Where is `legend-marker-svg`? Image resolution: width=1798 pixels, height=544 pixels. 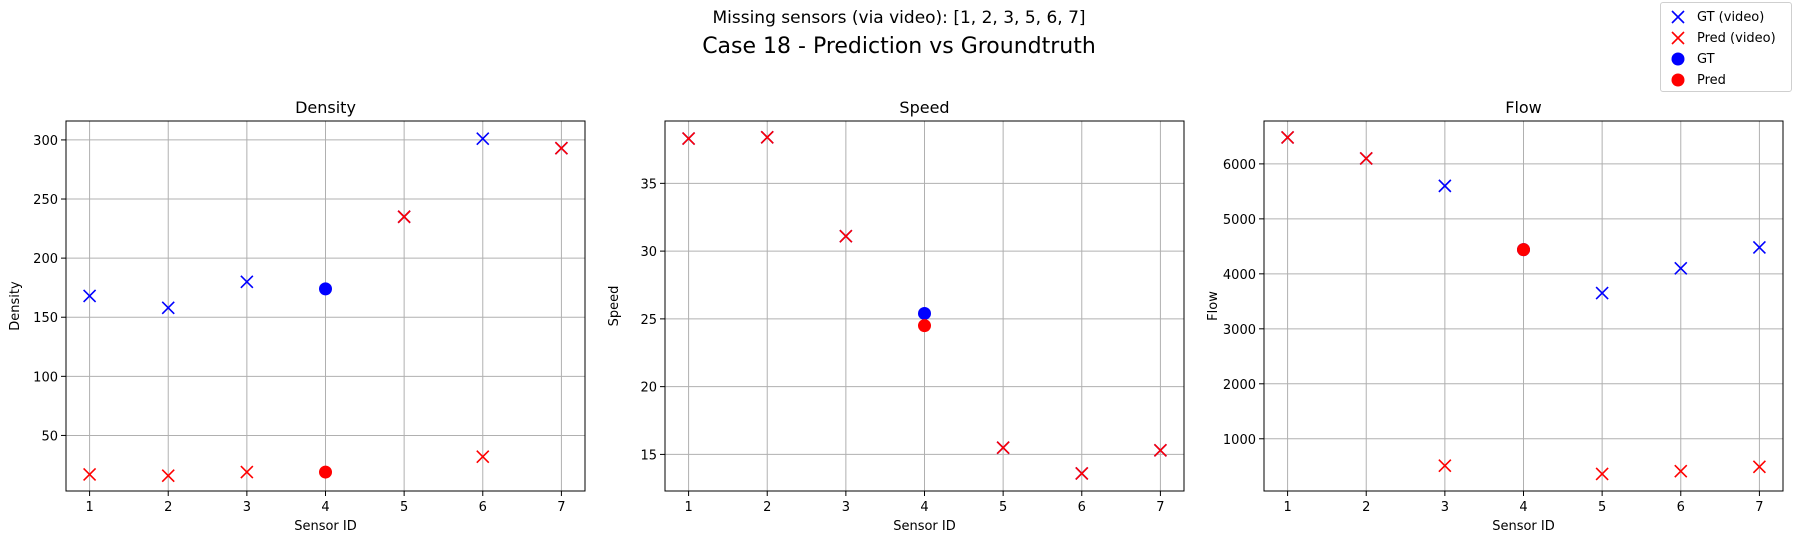 legend-marker-svg is located at coordinates (1678, 38).